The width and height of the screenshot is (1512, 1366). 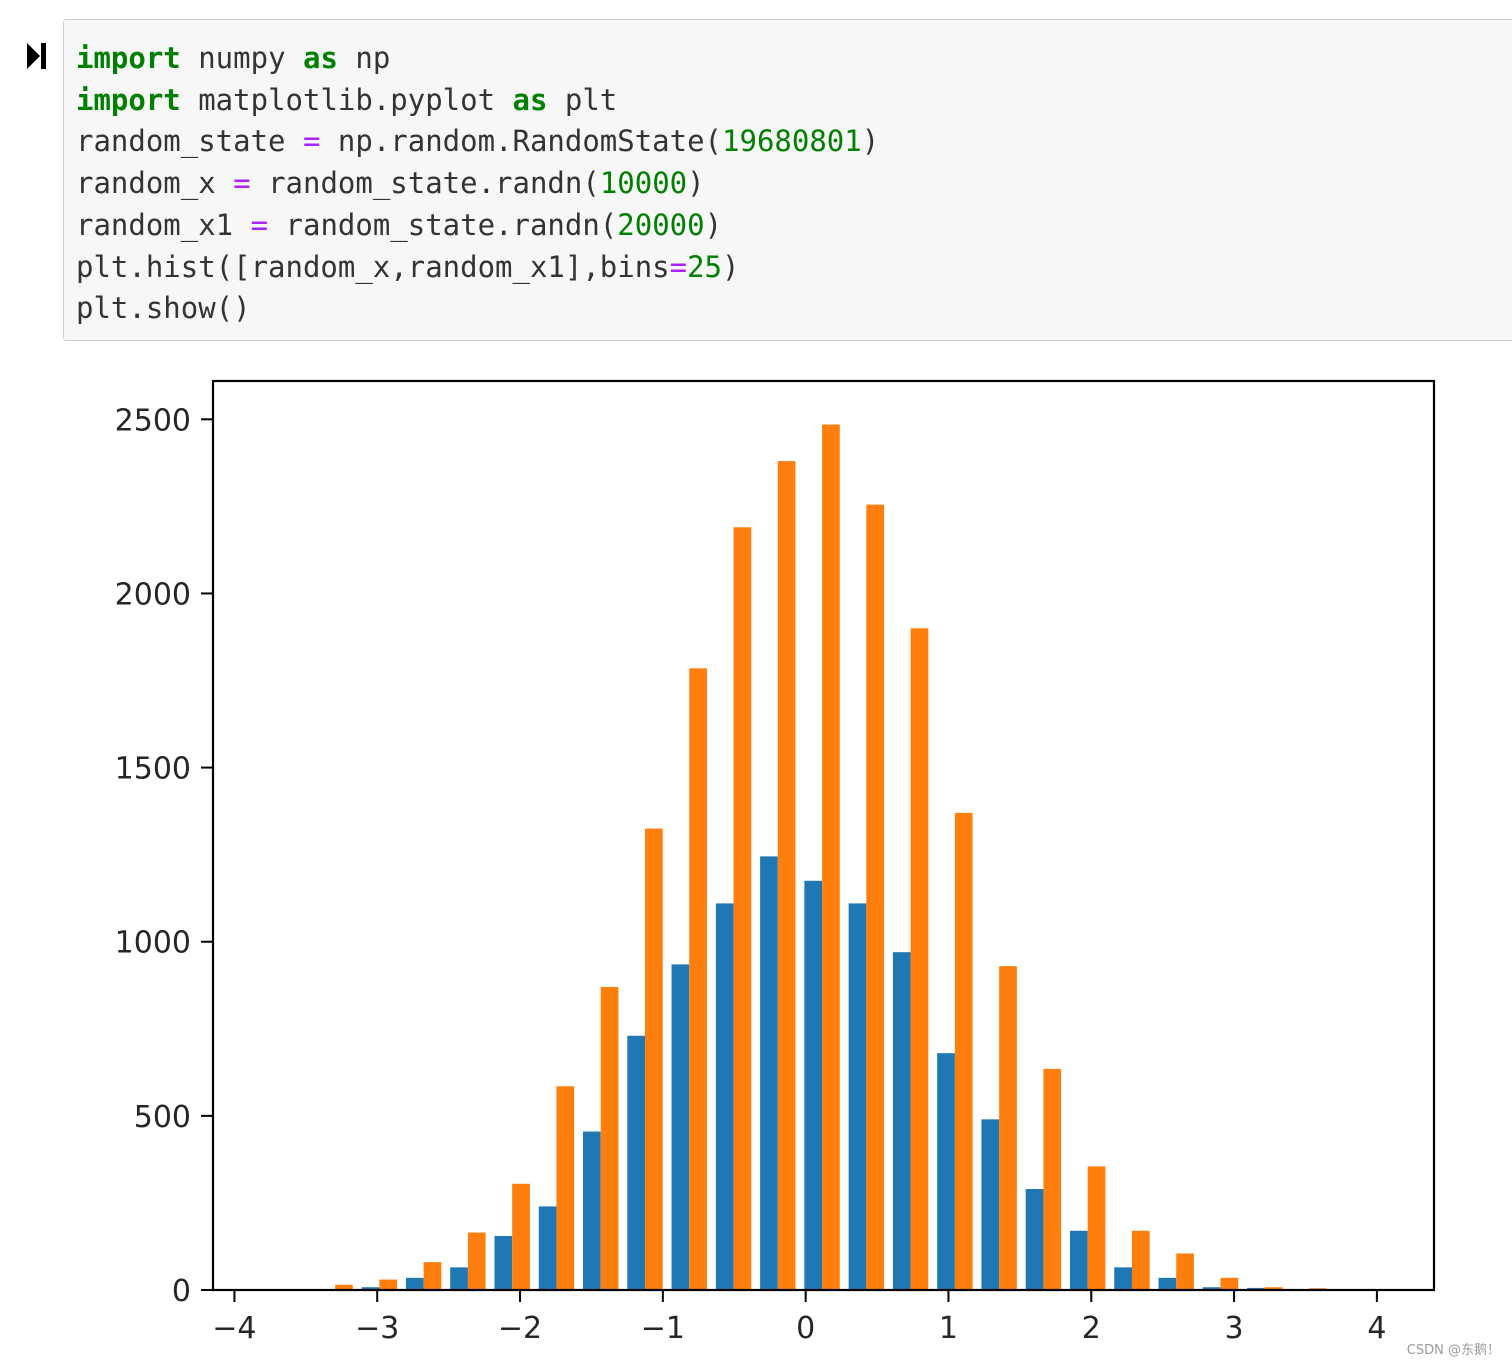 I want to click on y-tick-label: 1500, so click(x=153, y=769).